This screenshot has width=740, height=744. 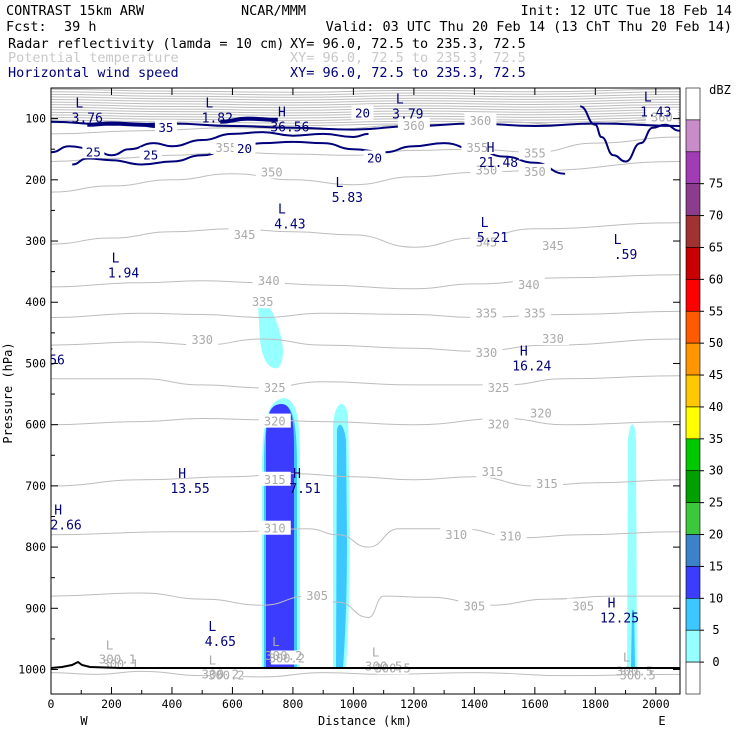 I want to click on wind-extremum-value: 1.43, so click(x=655, y=112).